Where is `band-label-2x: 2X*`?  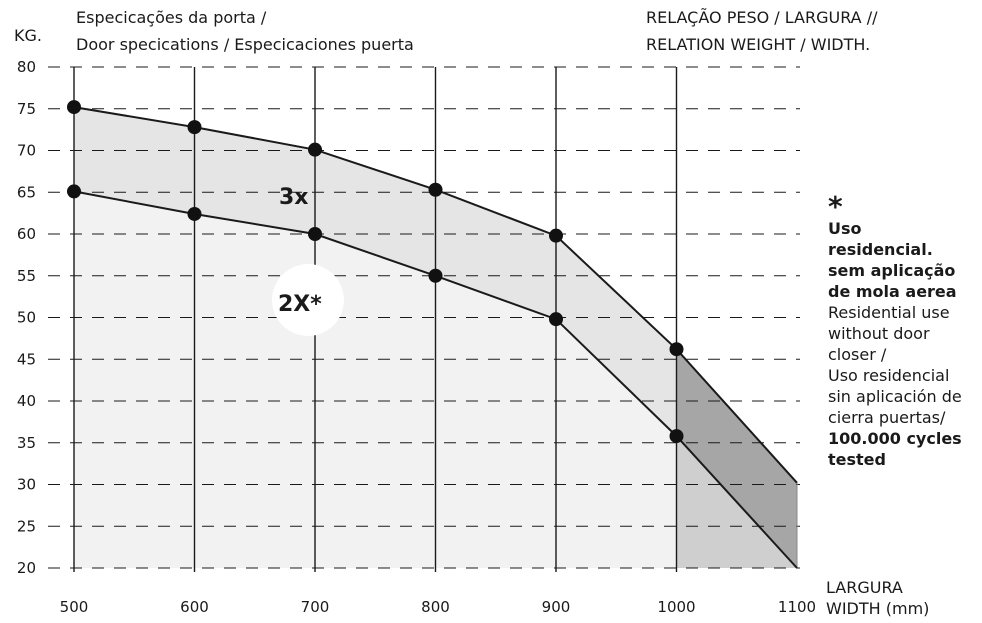
band-label-2x: 2X* is located at coordinates (300, 304).